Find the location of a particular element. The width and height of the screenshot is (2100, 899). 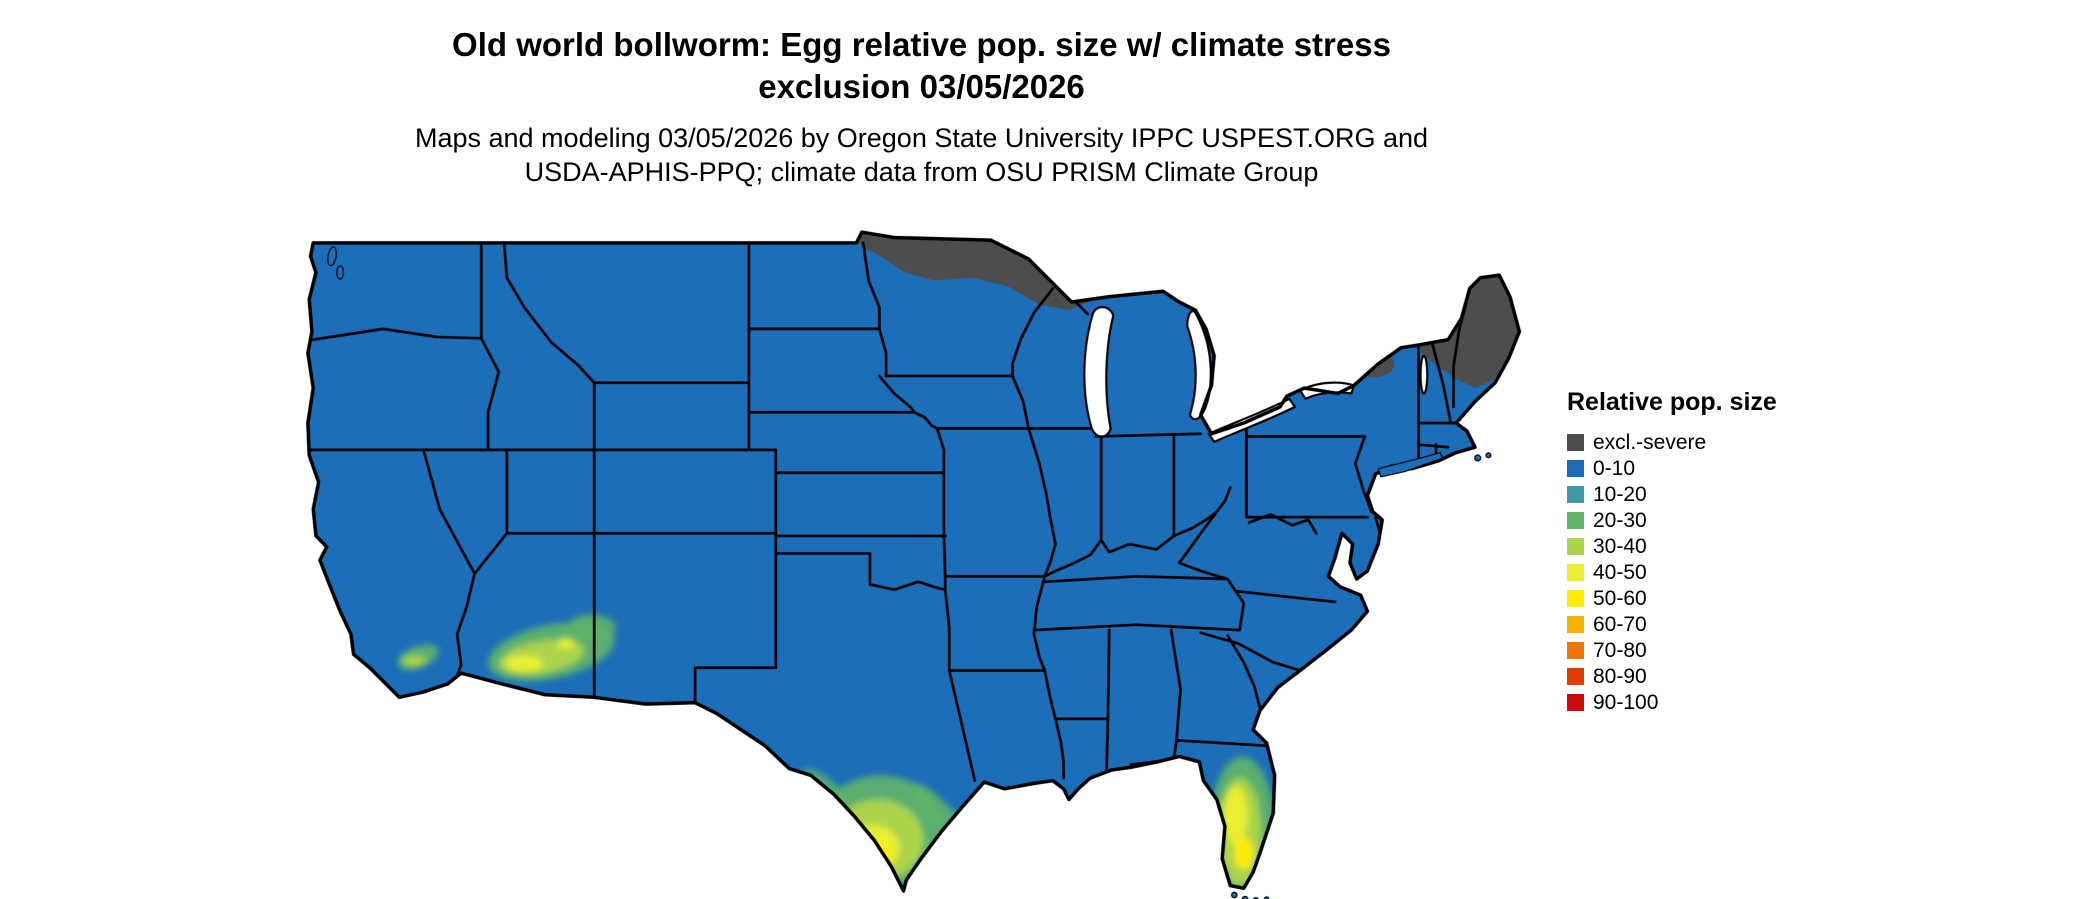

lake-huron is located at coordinates (1199, 365).